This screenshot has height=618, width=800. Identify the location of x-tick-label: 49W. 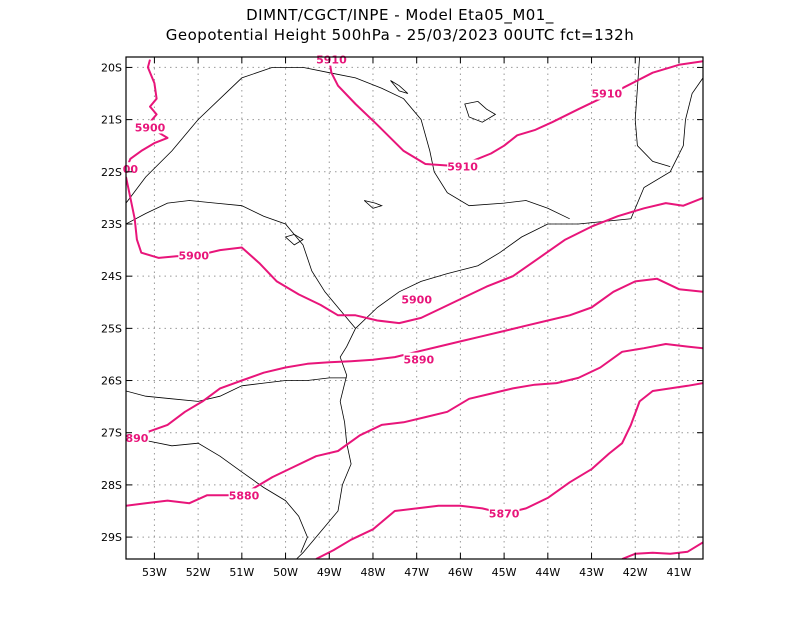
(329, 572).